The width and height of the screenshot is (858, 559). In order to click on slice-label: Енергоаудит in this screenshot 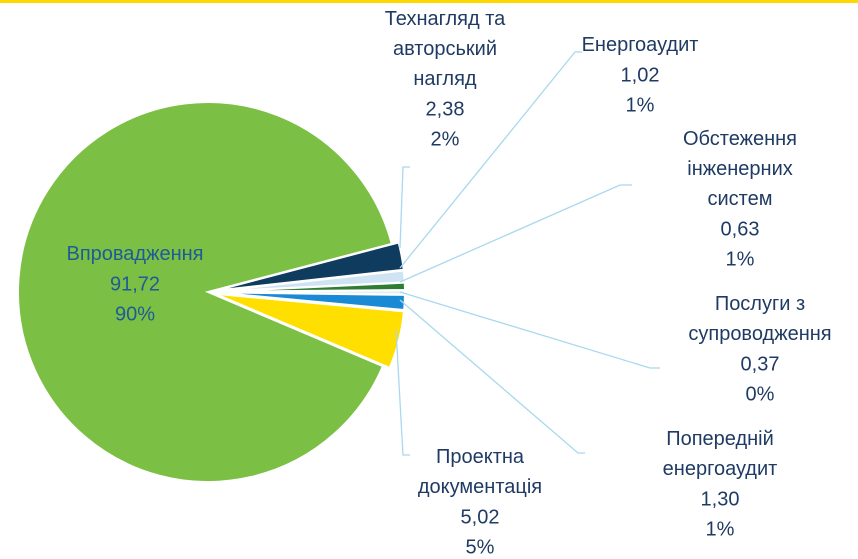, I will do `click(640, 45)`.